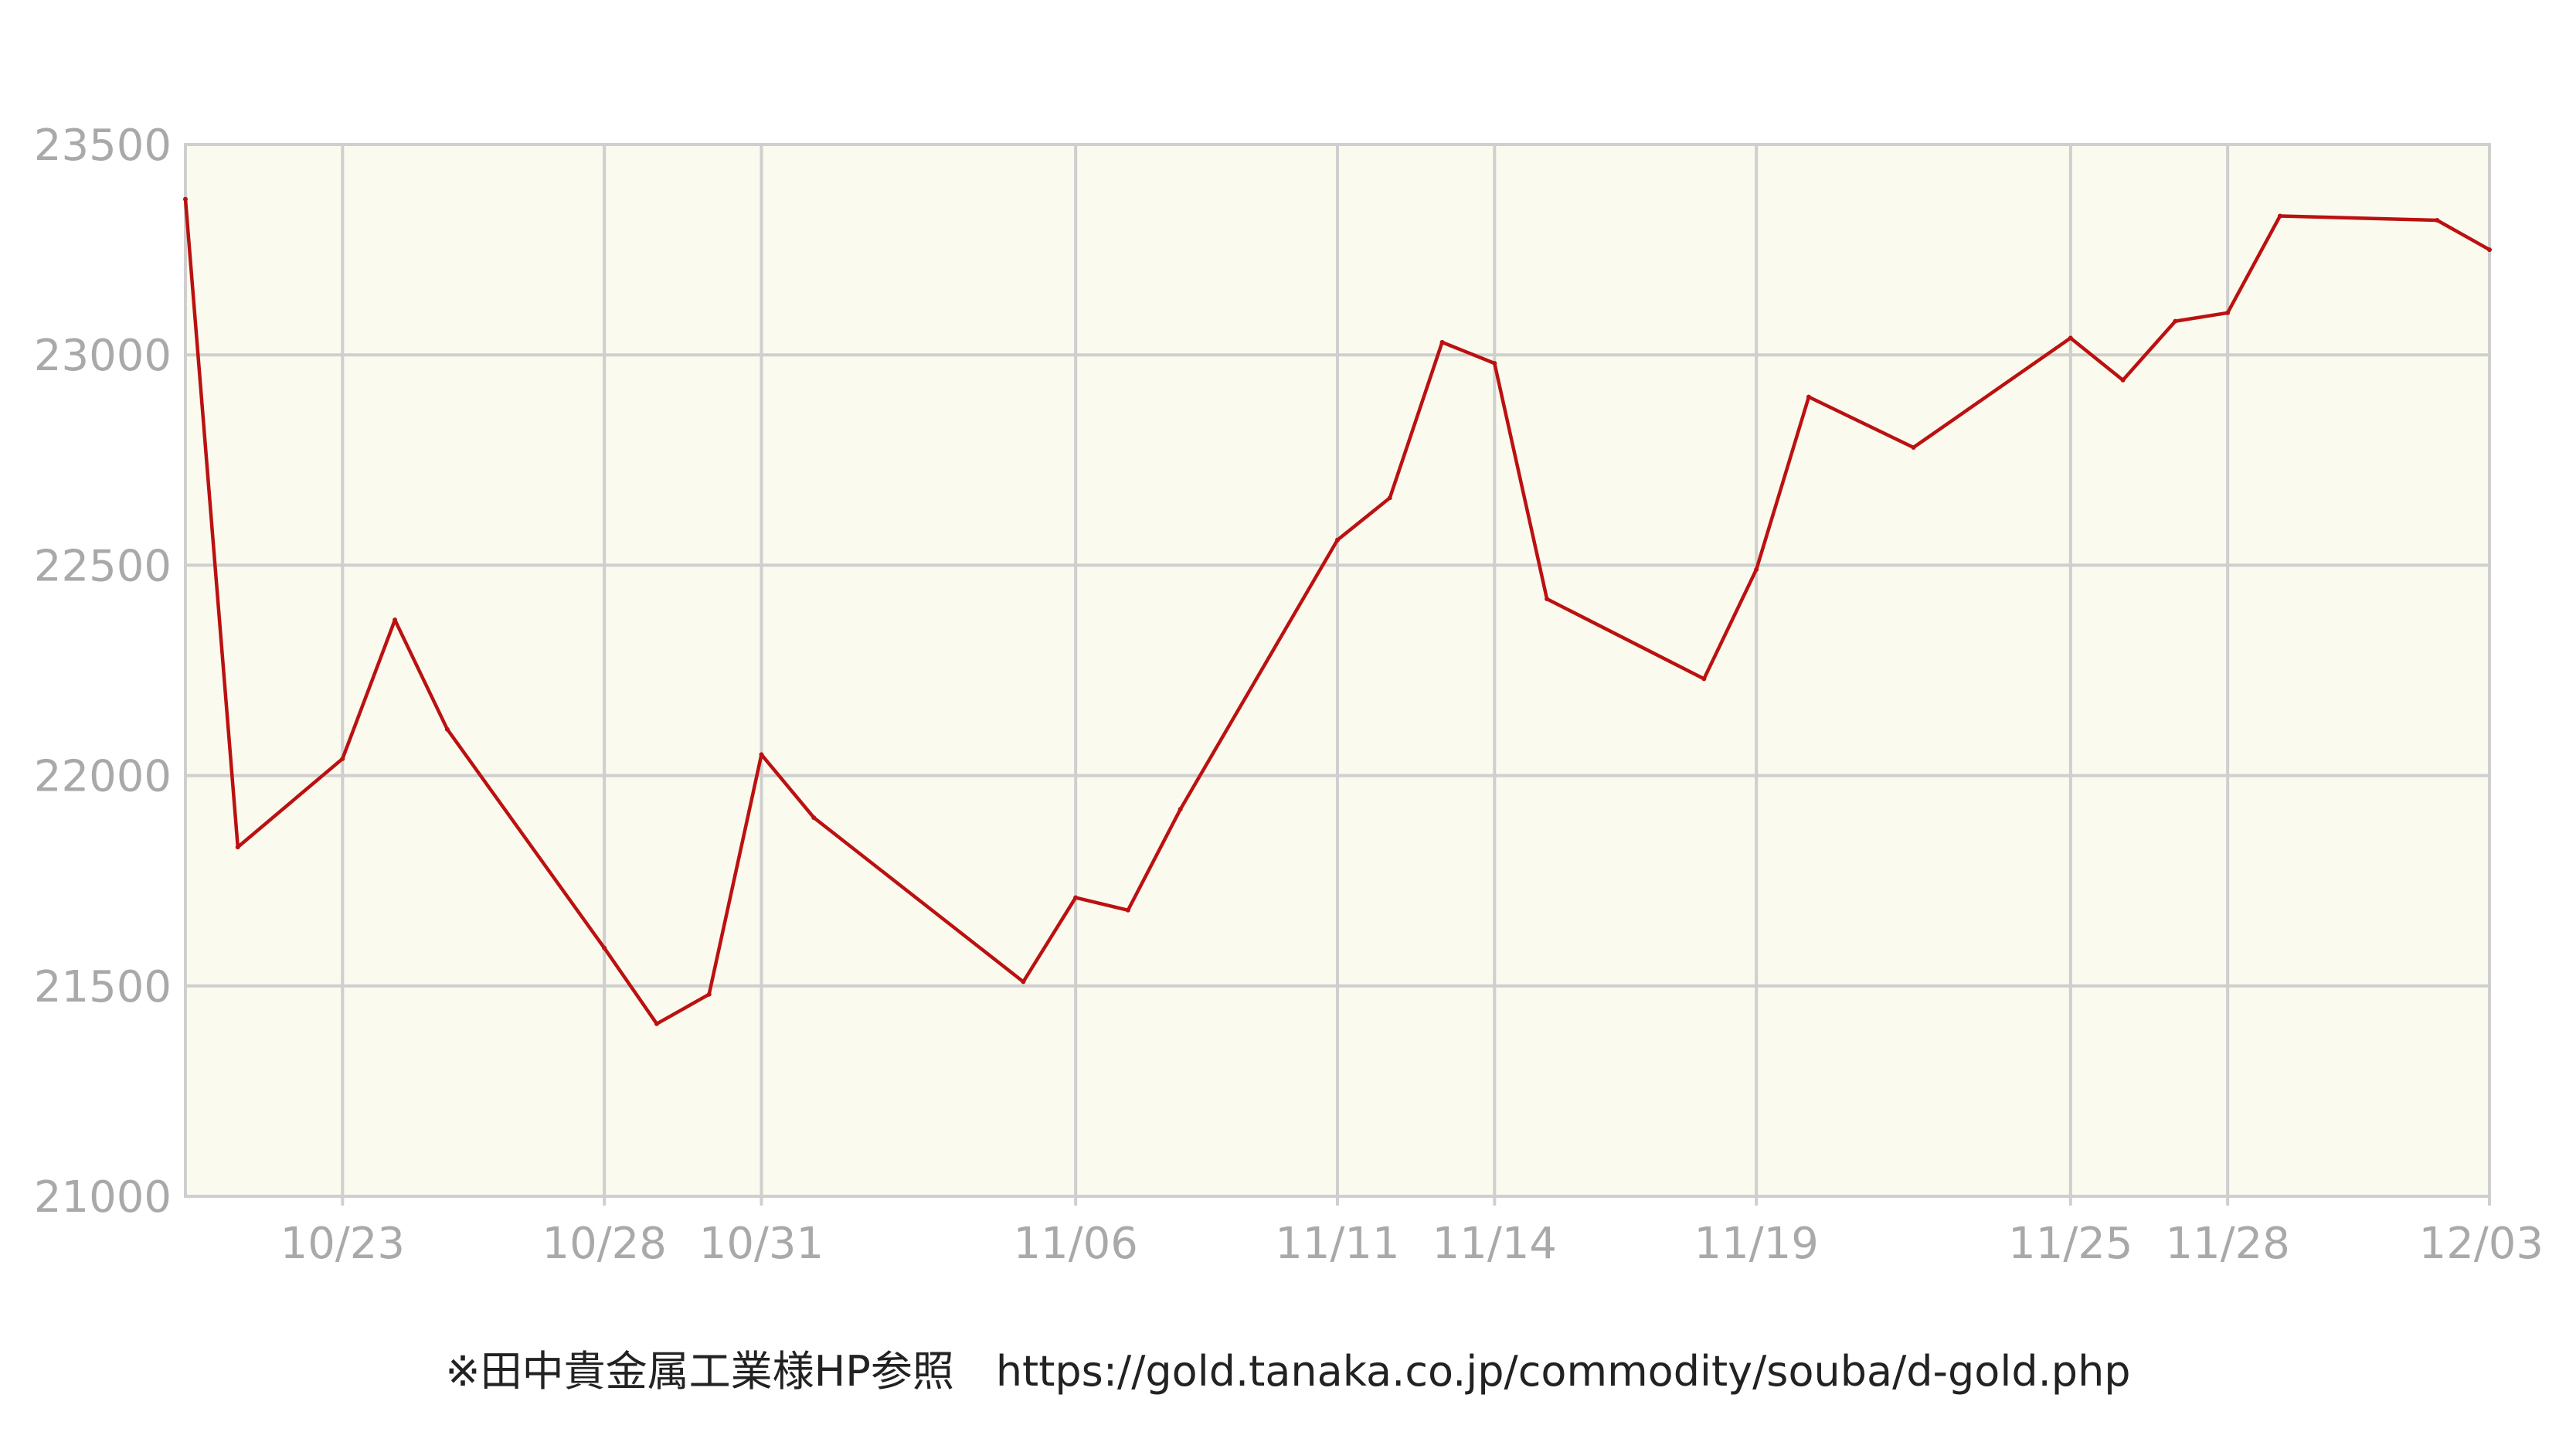 Image resolution: width=2576 pixels, height=1449 pixels. Describe the element at coordinates (103, 1198) in the screenshot. I see `y-tick-label: 21000` at that location.